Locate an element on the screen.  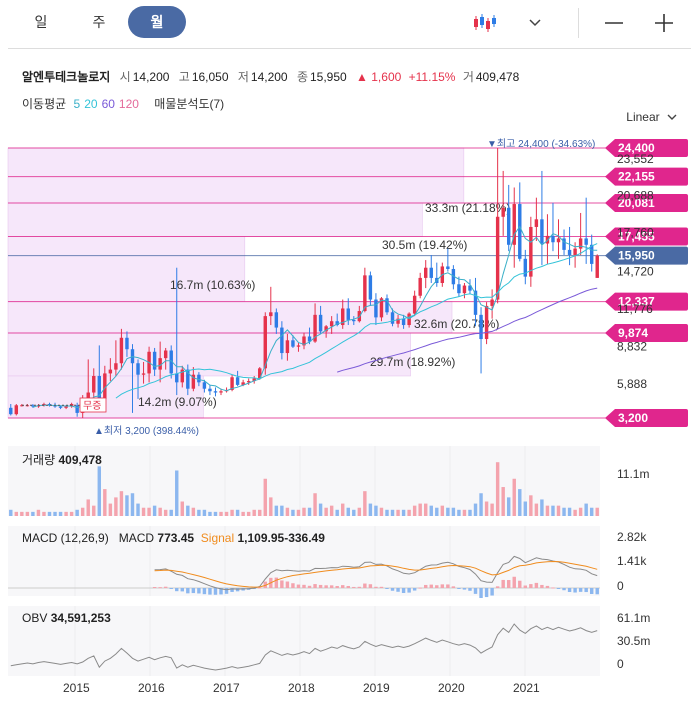
price-axis: 23,552 20,688 17,760 14,720 11,776 8,832 5,888 is located at coordinates (635, 271).